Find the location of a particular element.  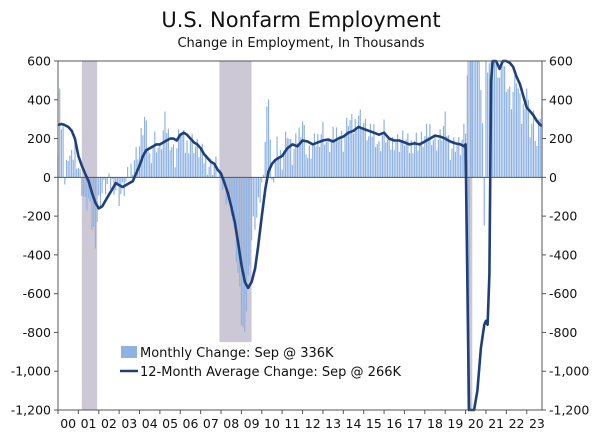

chart-subtitle: Change in Employment, In Thousands is located at coordinates (301, 43).